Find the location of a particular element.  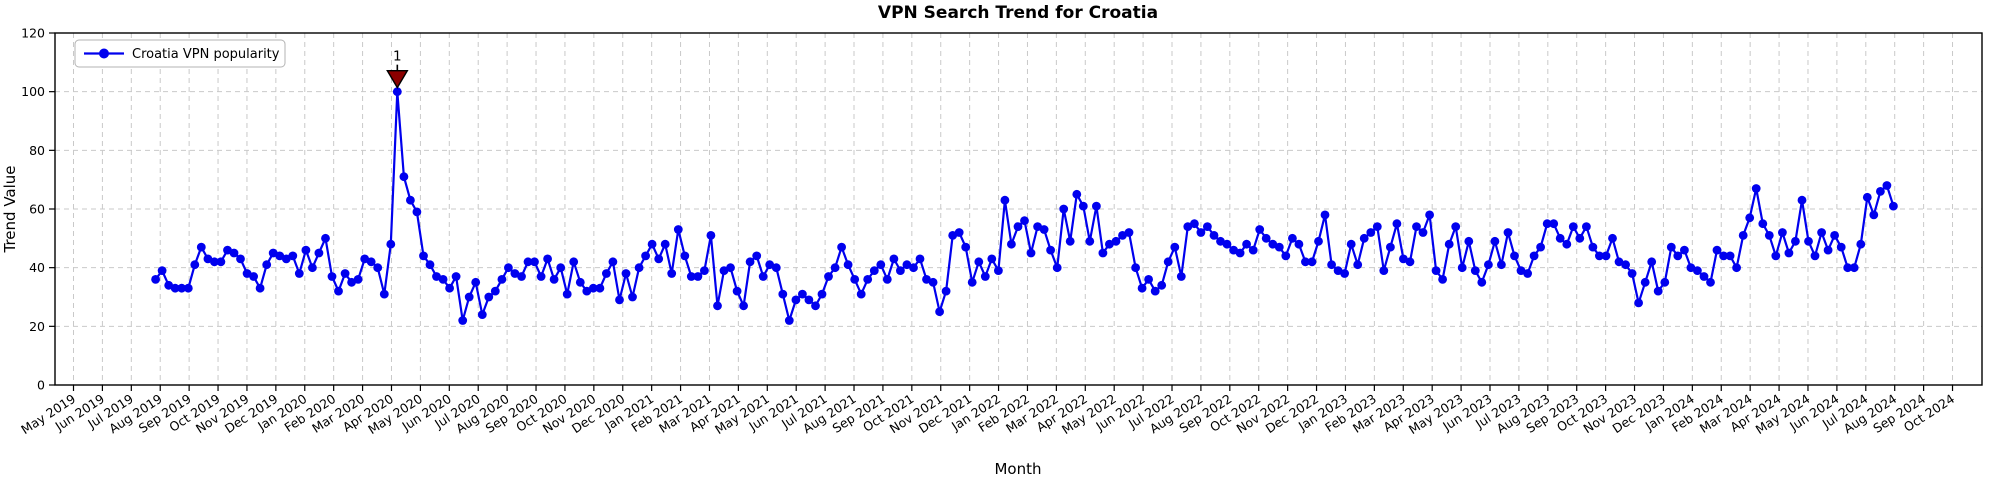

peak-annotation-arrow-icon is located at coordinates (397, 79).